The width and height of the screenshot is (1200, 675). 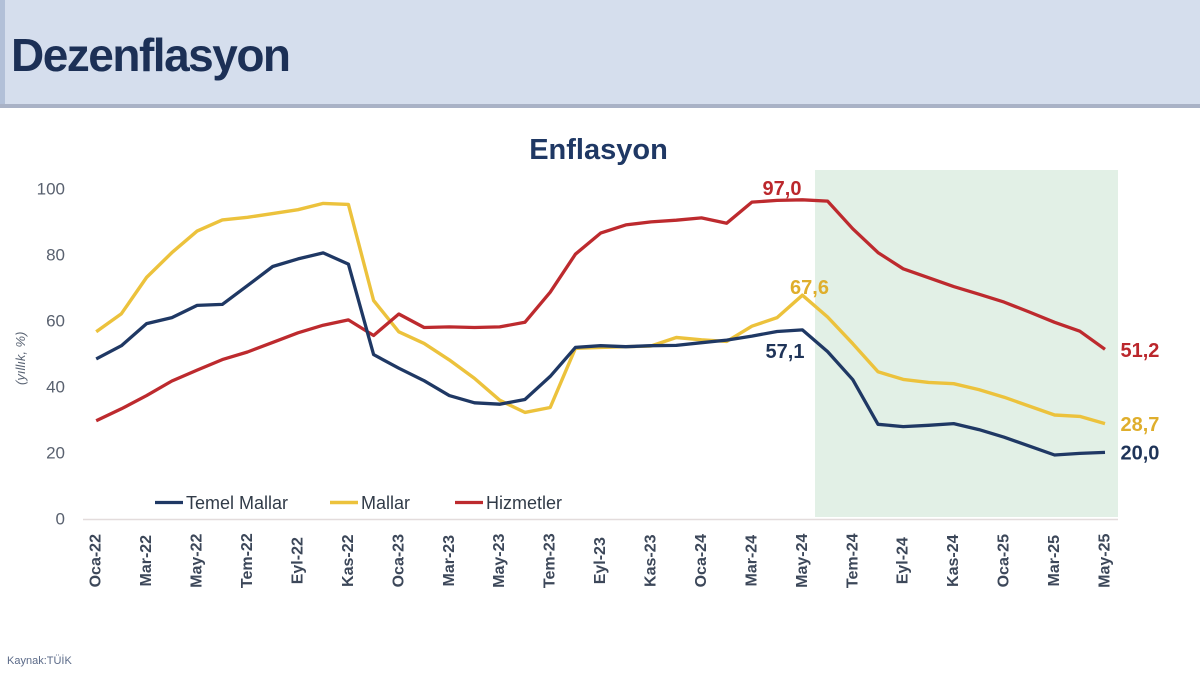 I want to click on svg-text: May-25, so click(x=1105, y=560).